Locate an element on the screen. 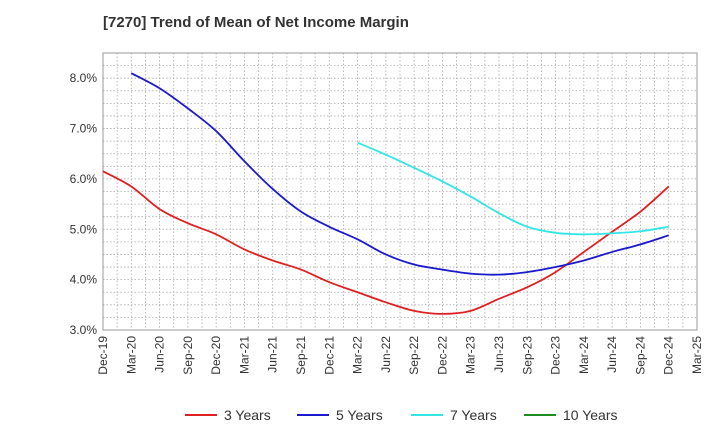 The width and height of the screenshot is (720, 440). y-axis-ticks: 3.0% 4.0% 5.0% 6.0% 7.0% 8.0% is located at coordinates (84, 204).